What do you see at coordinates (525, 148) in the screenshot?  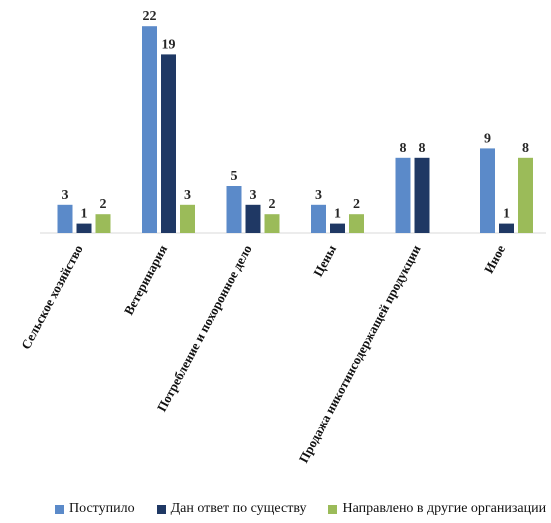 I see `data-label-other-forwarded: 8` at bounding box center [525, 148].